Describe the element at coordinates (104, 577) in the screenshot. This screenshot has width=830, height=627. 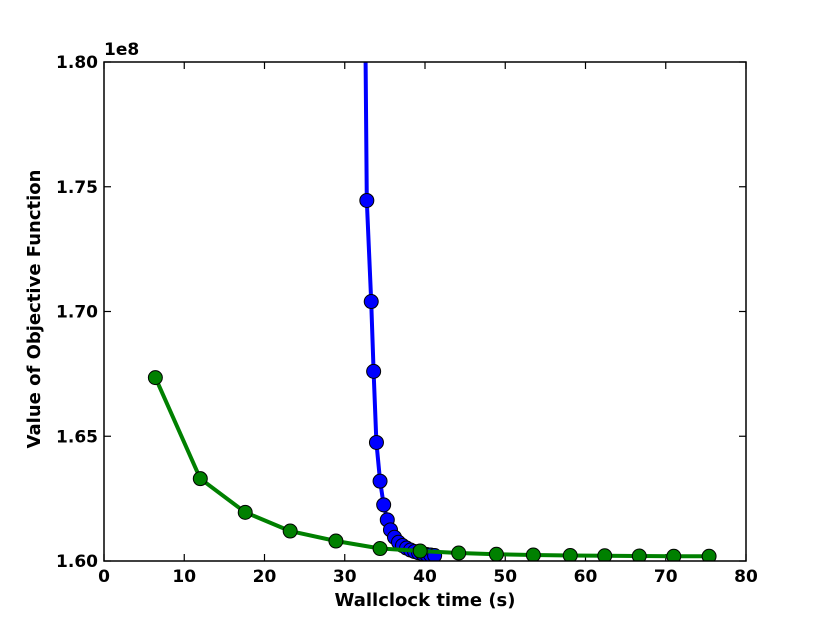
I see `x-tick-label: 0` at that location.